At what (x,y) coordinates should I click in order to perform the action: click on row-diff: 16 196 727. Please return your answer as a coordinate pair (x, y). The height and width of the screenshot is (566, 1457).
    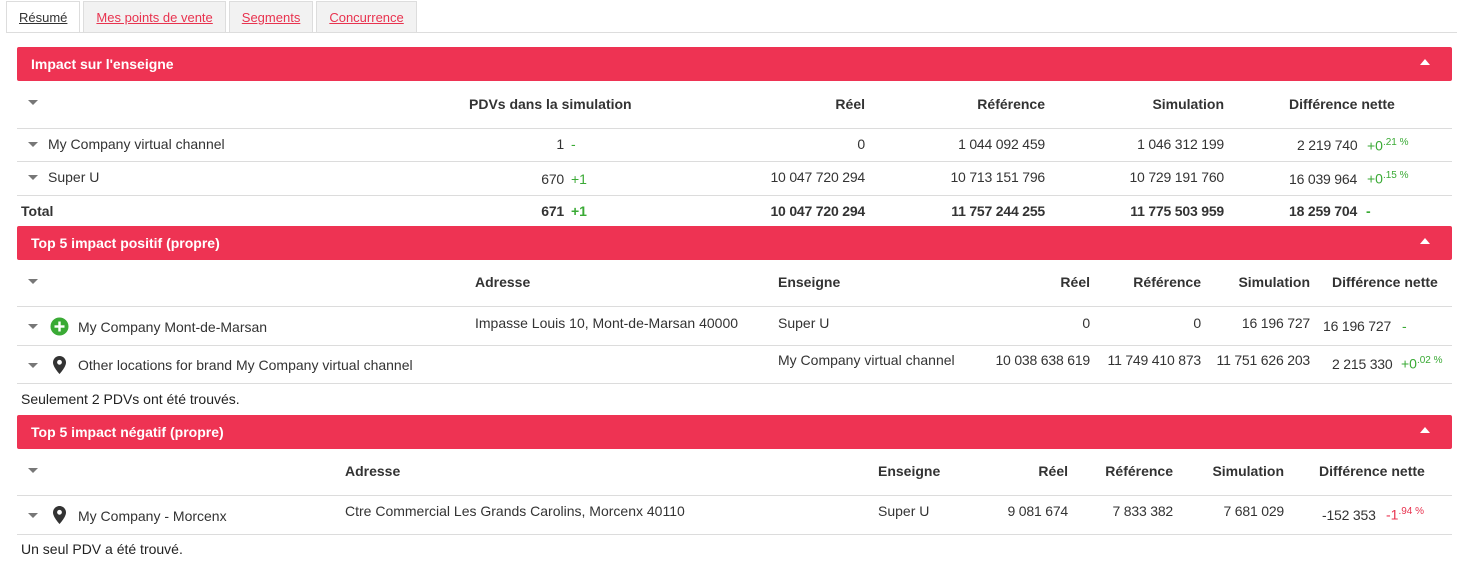
    Looking at the image, I should click on (1357, 326).